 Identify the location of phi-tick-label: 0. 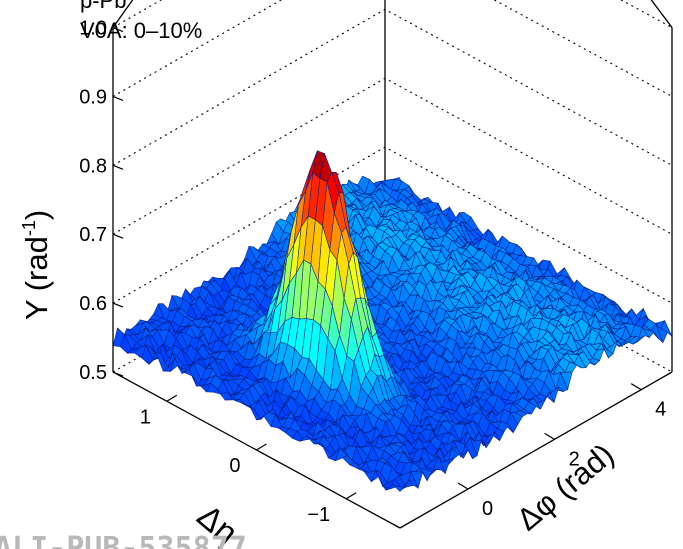
(487, 509).